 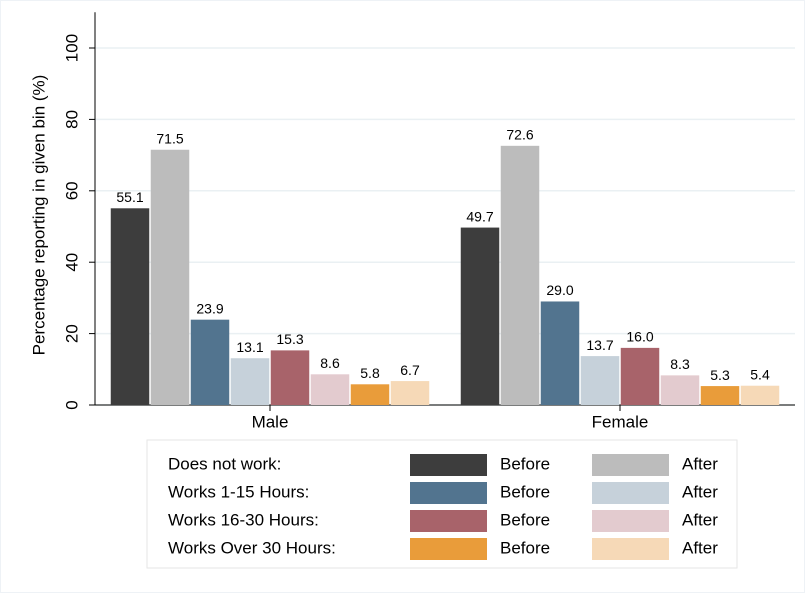 What do you see at coordinates (71, 404) in the screenshot?
I see `y-tick-label: 0` at bounding box center [71, 404].